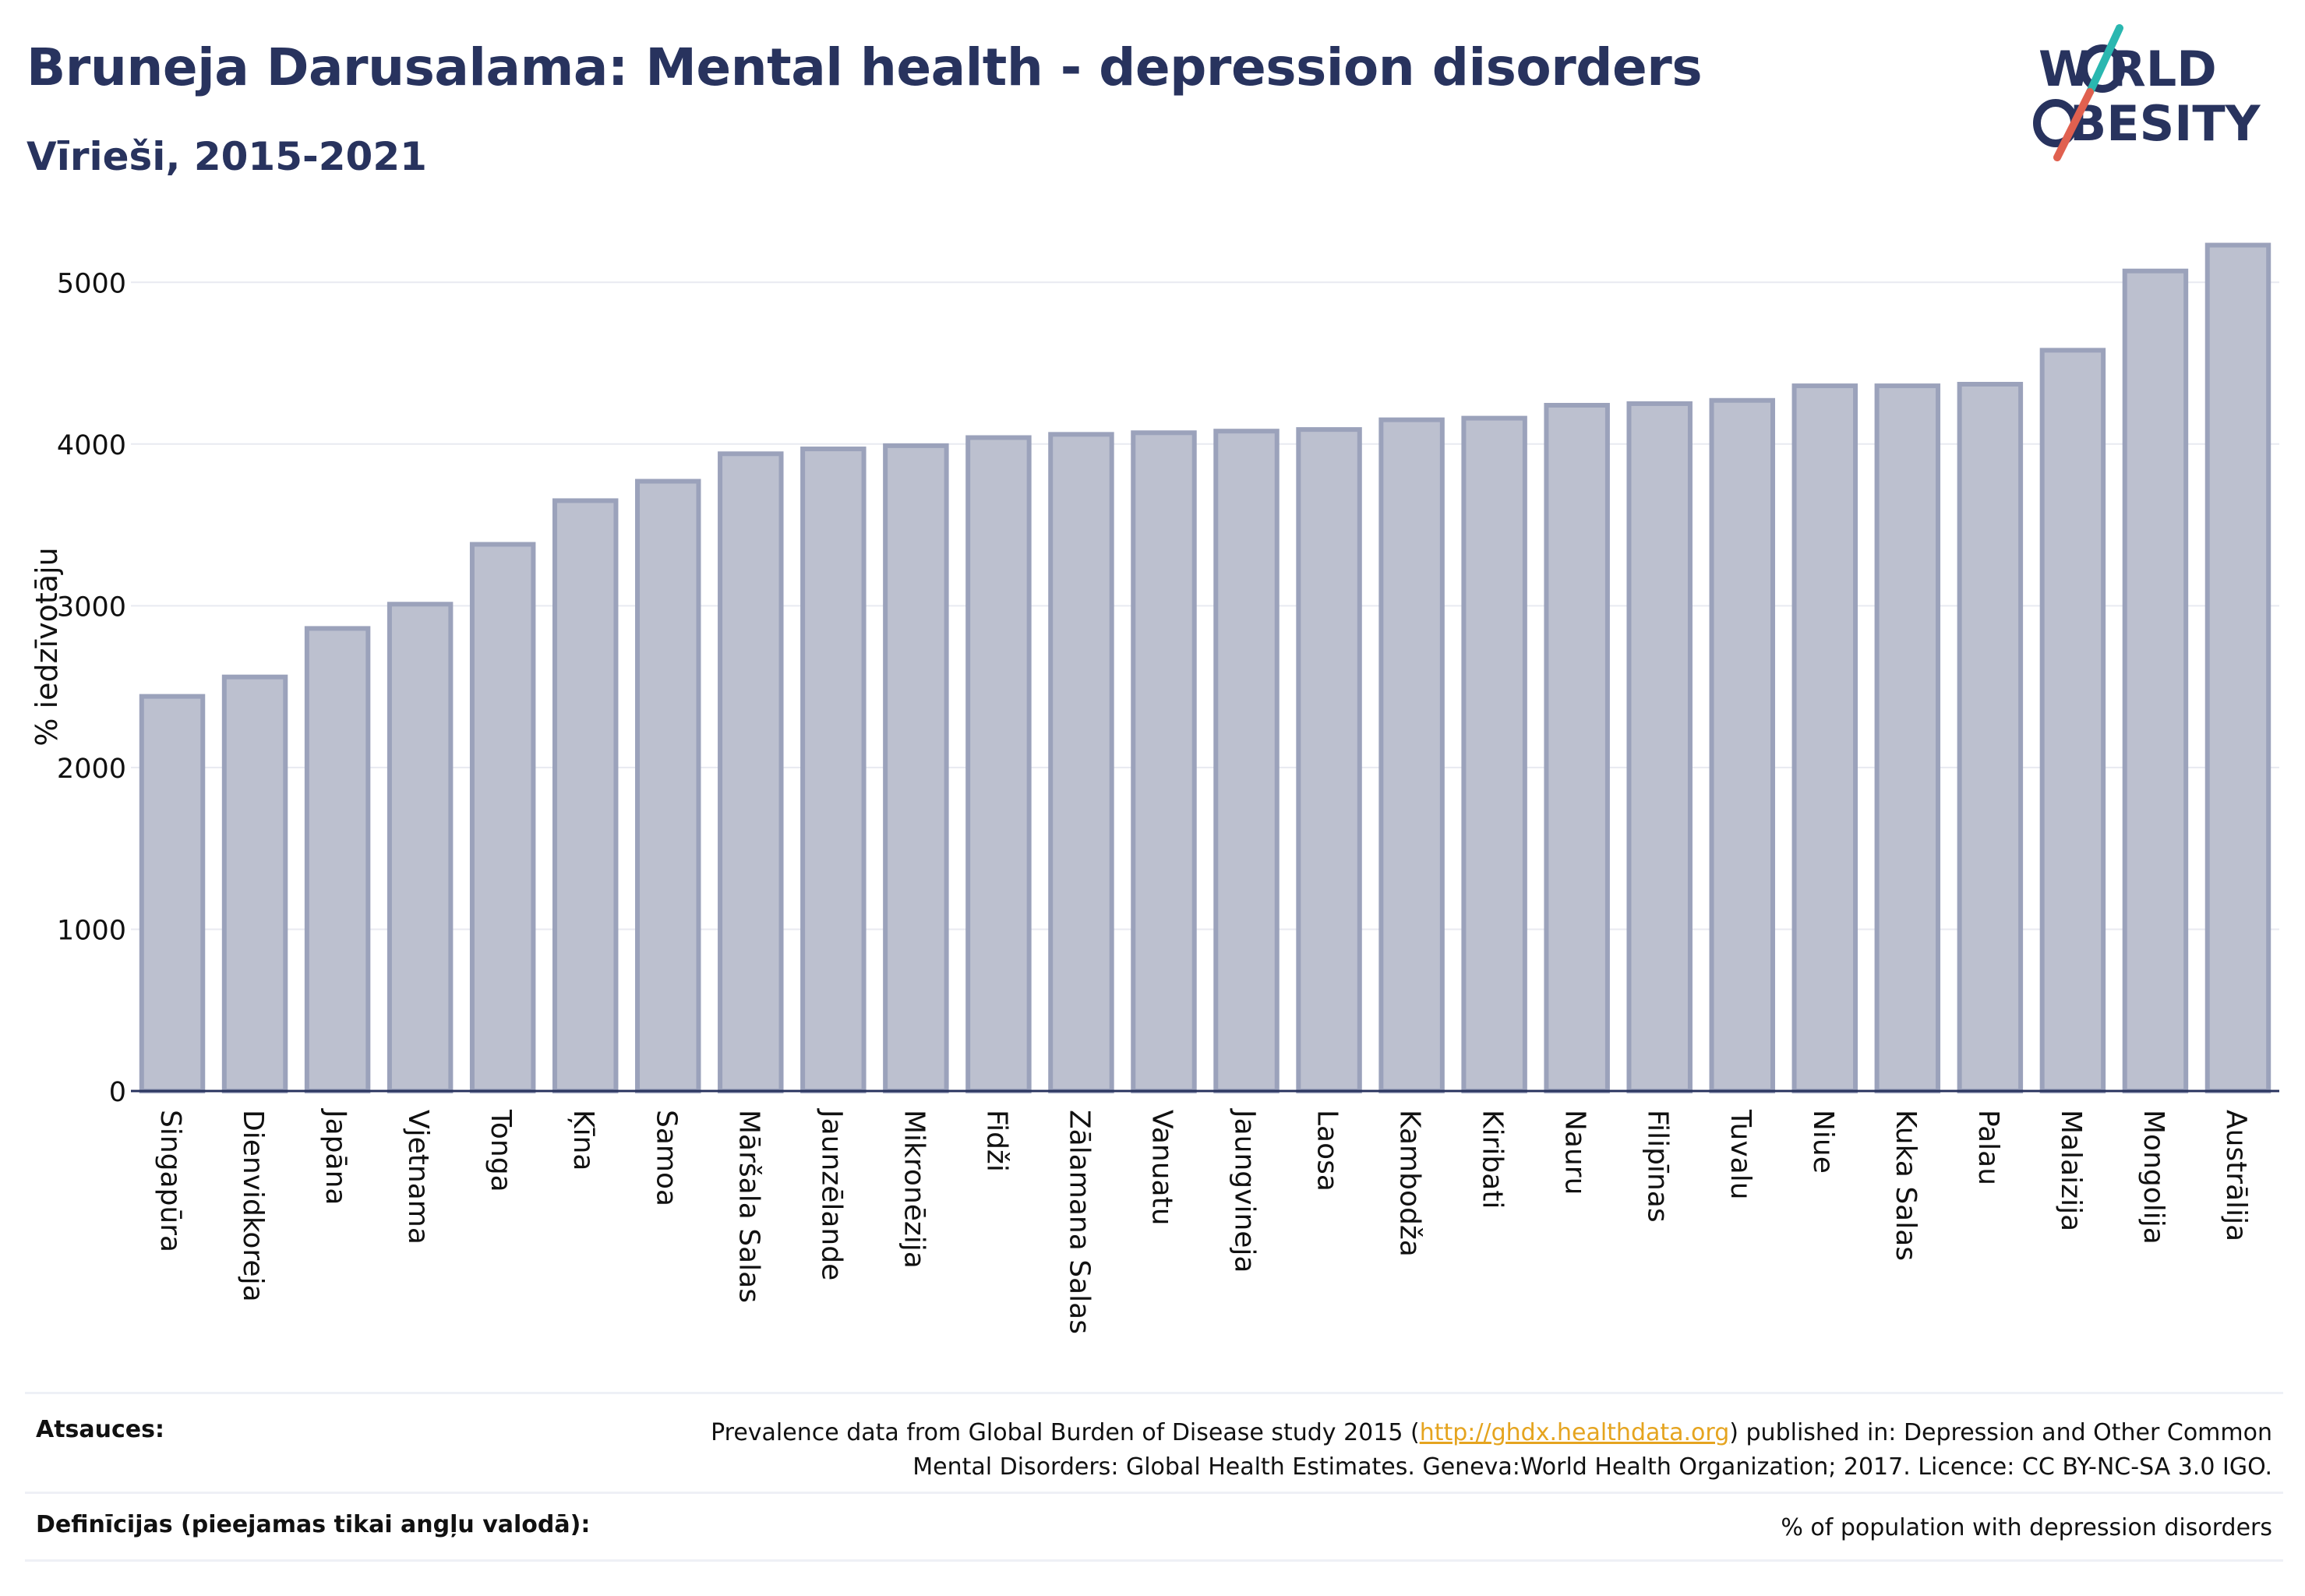 Image resolution: width=2305 pixels, height=1596 pixels. I want to click on sources-label: Atsauces:, so click(100, 1429).